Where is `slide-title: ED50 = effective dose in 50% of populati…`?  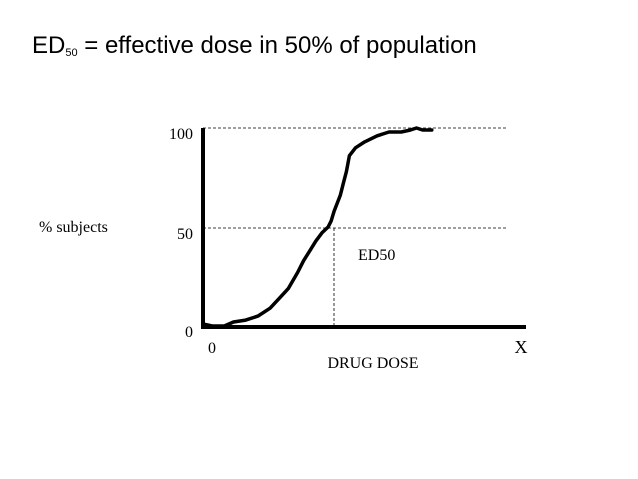
slide-title: ED50 = effective dose in 50% of populati… is located at coordinates (254, 46).